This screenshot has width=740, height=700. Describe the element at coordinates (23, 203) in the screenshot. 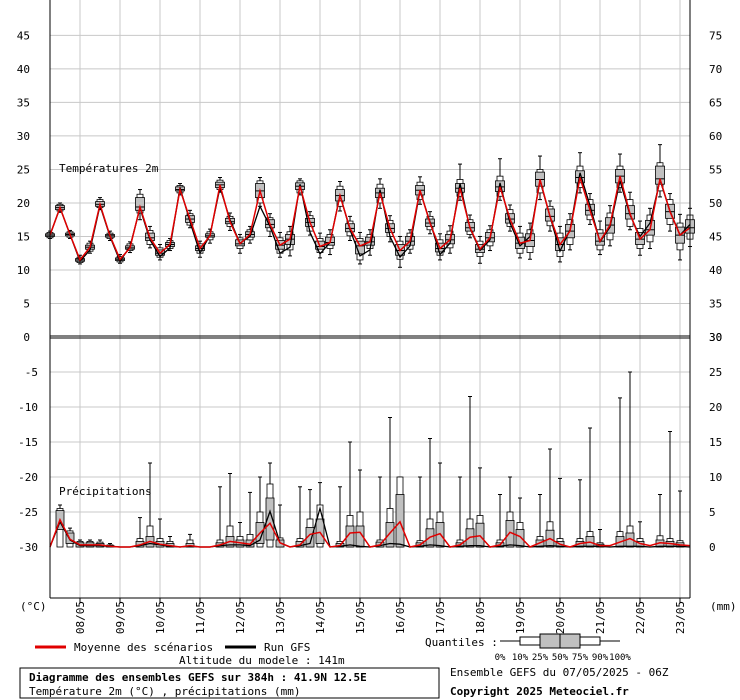

I see `temp-left-tick: 20` at that location.